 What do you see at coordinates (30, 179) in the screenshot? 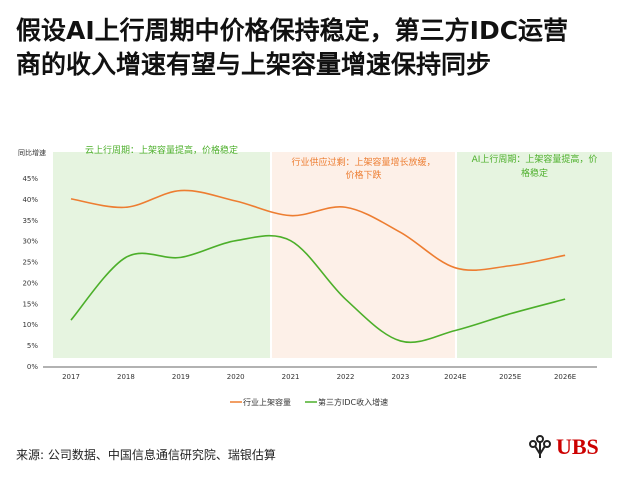
I see `y-tick-label: 45%` at bounding box center [30, 179].